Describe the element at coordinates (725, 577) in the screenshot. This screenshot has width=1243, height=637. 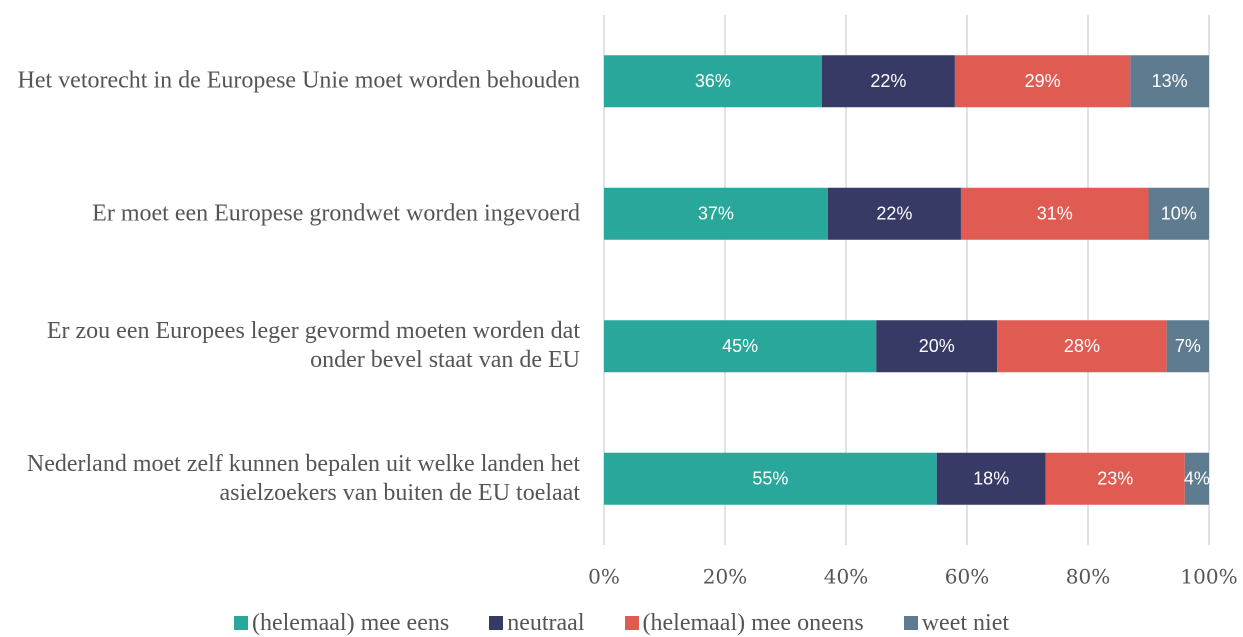
I see `x-tick-label: 20%` at that location.